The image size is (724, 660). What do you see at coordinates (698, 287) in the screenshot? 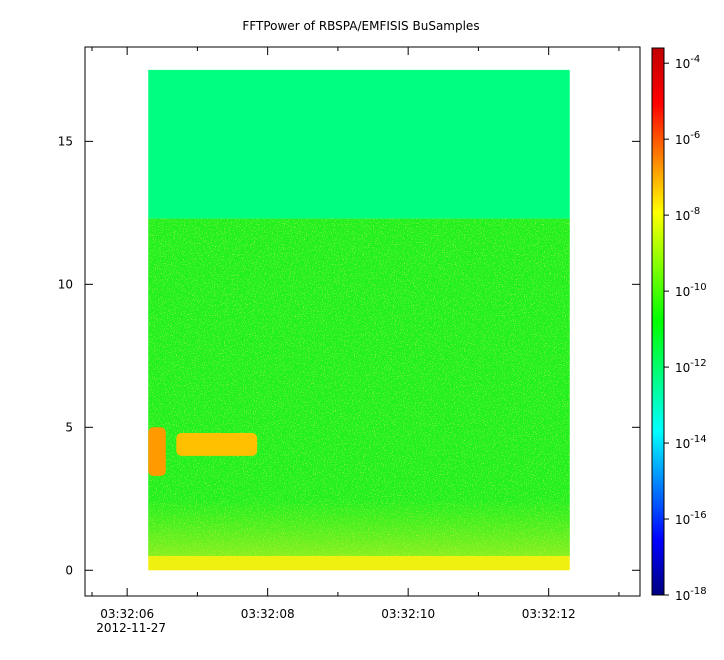
I see `colorbar-tick-exponent: -10` at bounding box center [698, 287].